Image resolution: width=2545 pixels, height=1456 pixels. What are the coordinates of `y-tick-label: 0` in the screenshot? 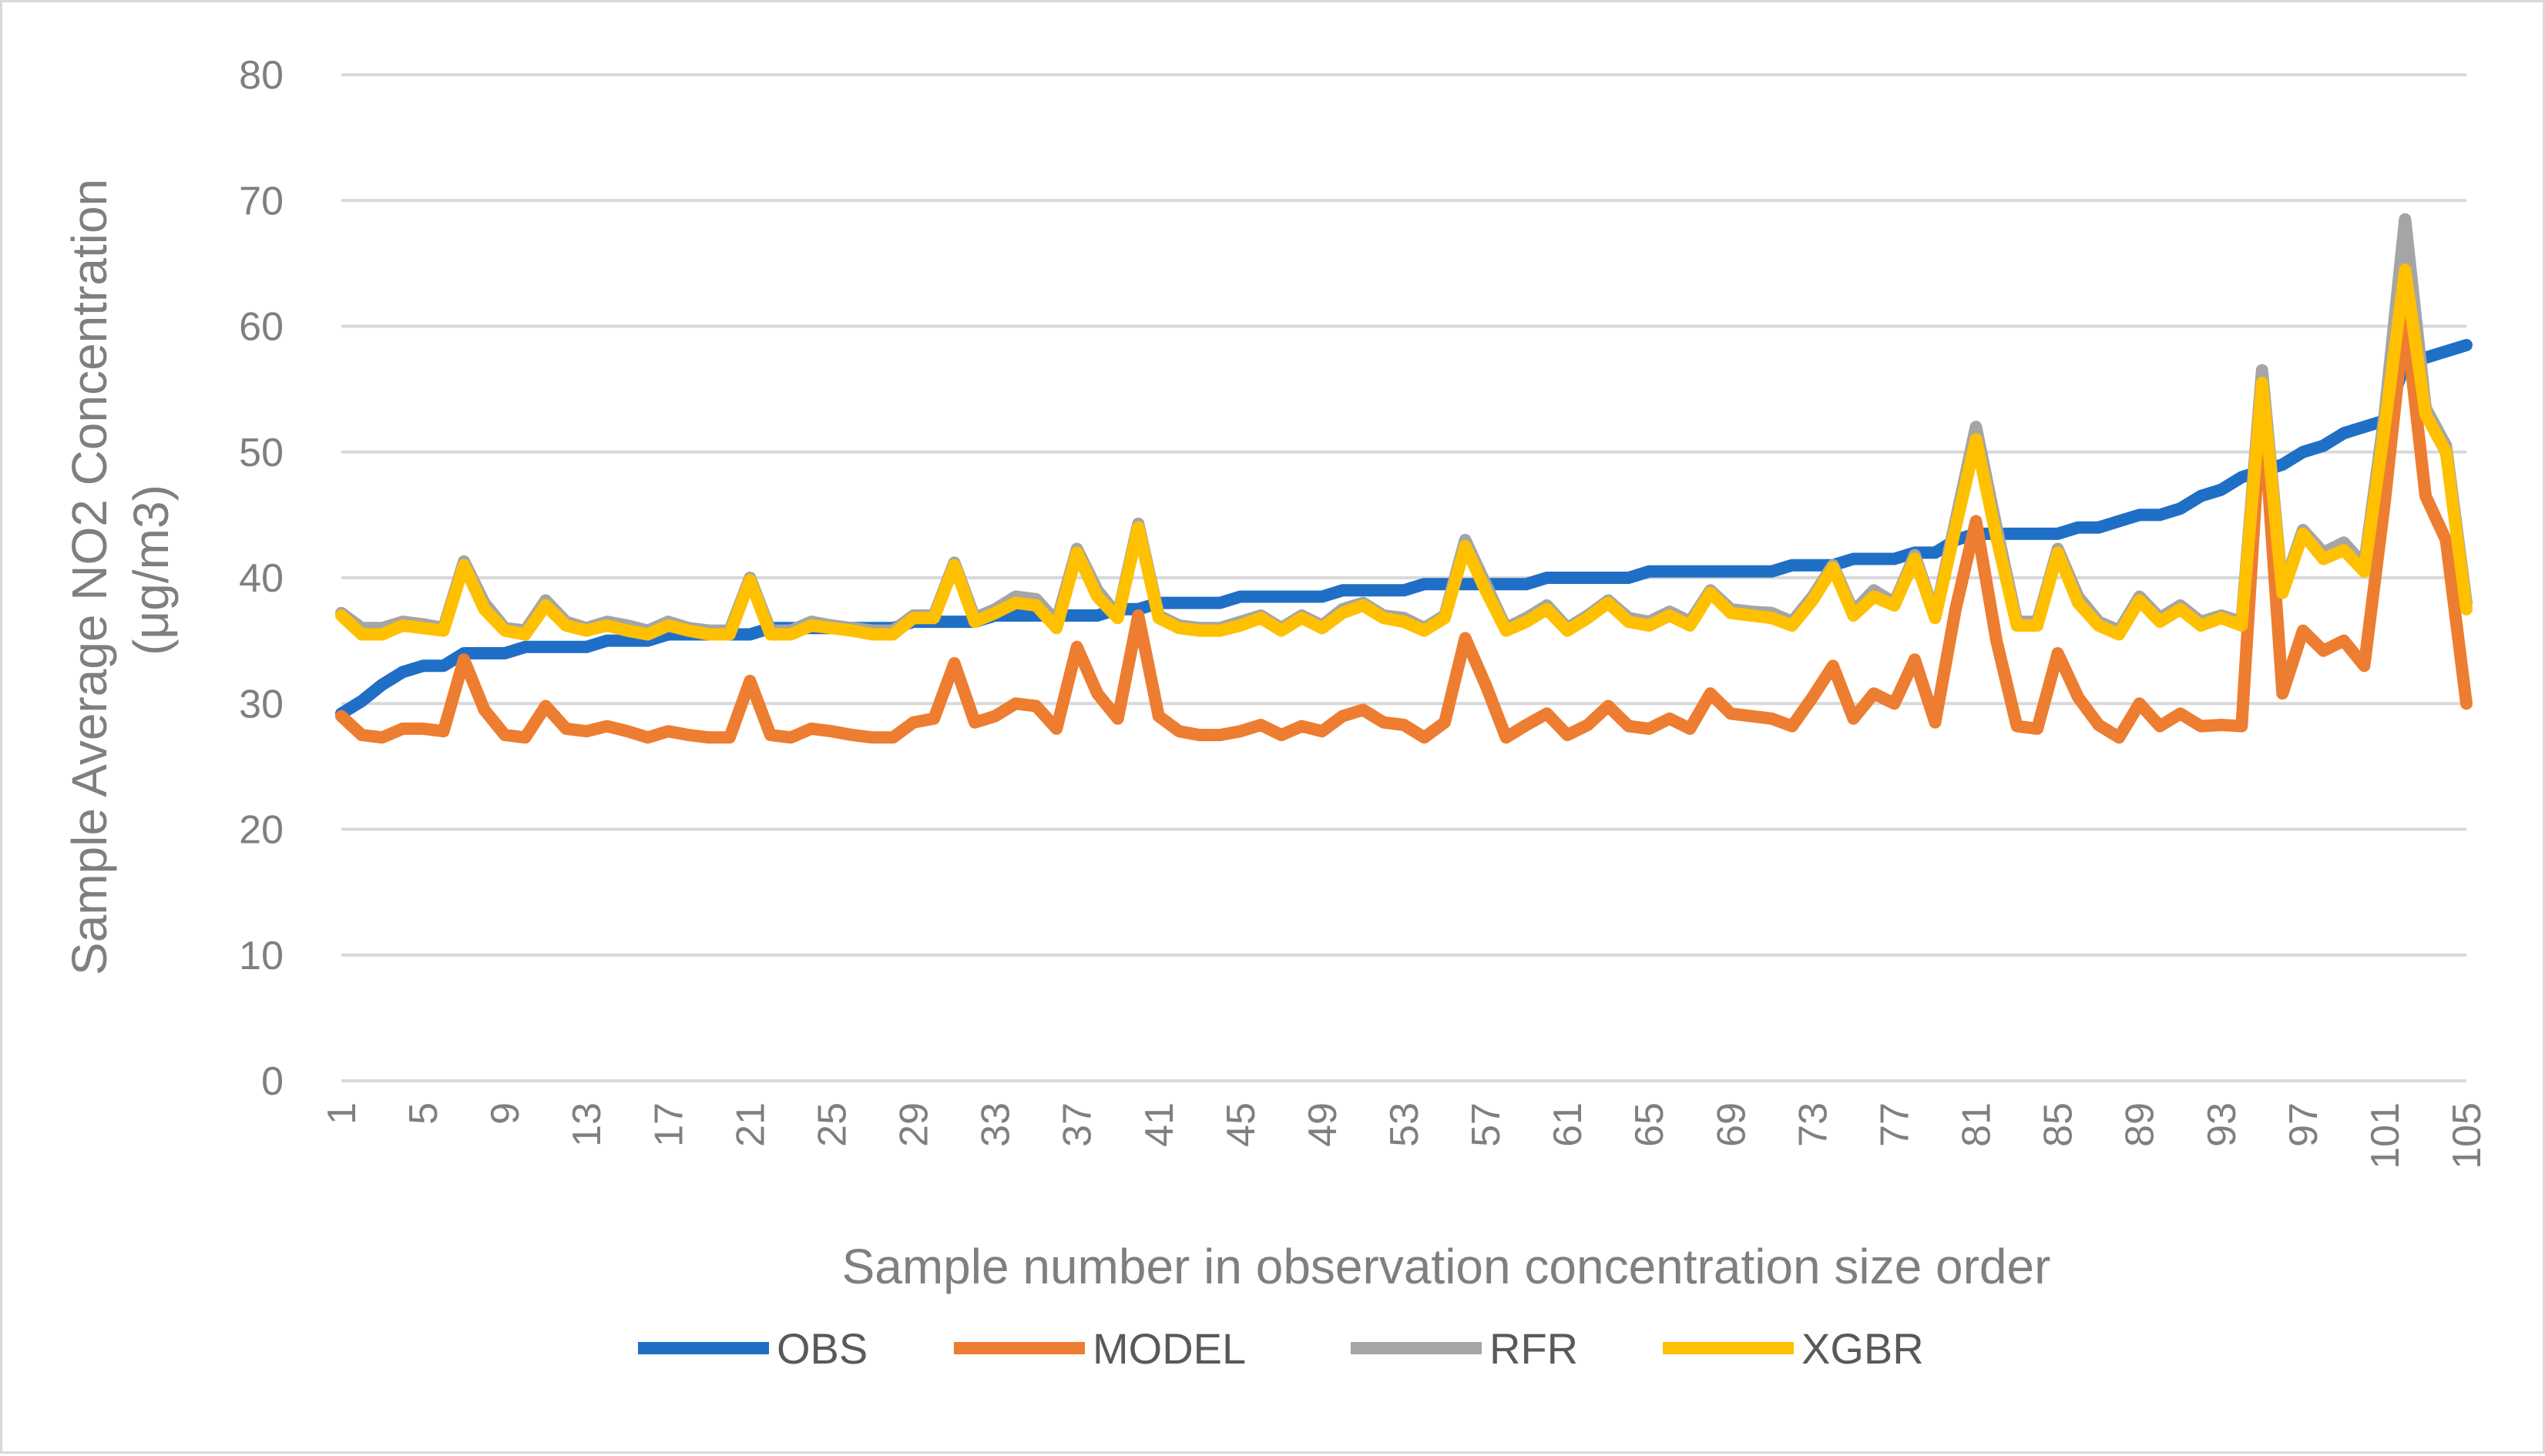 It's located at (272, 1081).